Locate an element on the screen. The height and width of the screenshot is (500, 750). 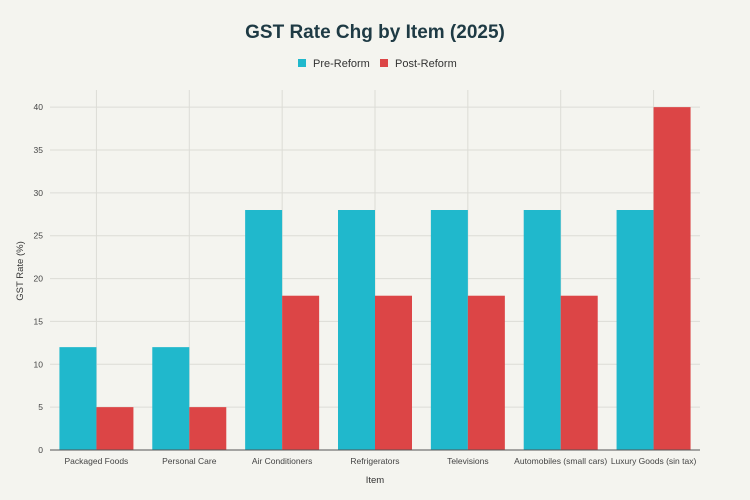
y-axis-ticks: 0 5 10 15 20 25 30 35 40 is located at coordinates (39, 278).